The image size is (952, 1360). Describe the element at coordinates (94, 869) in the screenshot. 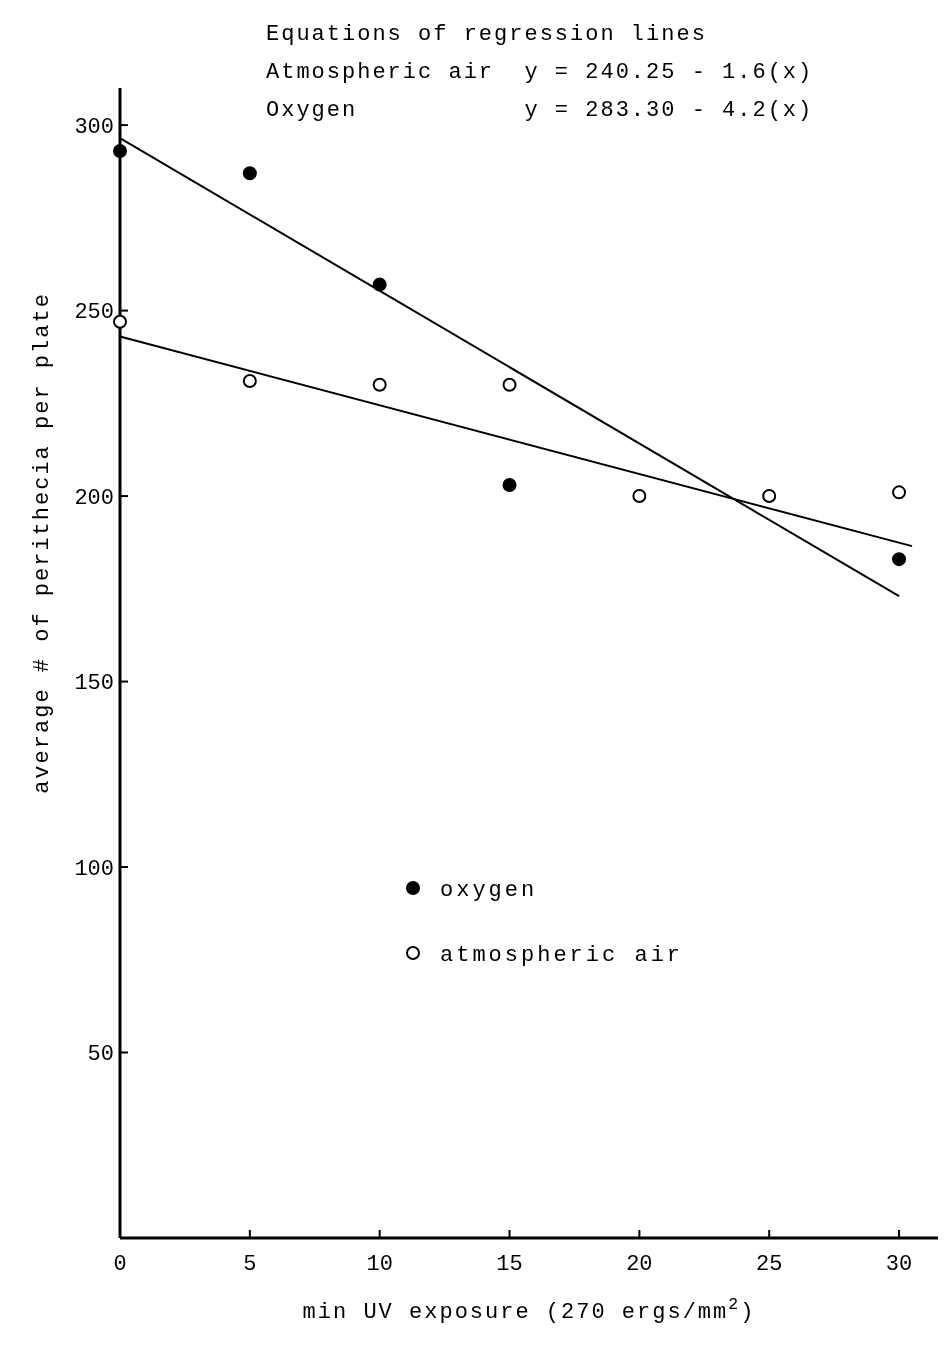

I see `y-tick-label: 100` at that location.